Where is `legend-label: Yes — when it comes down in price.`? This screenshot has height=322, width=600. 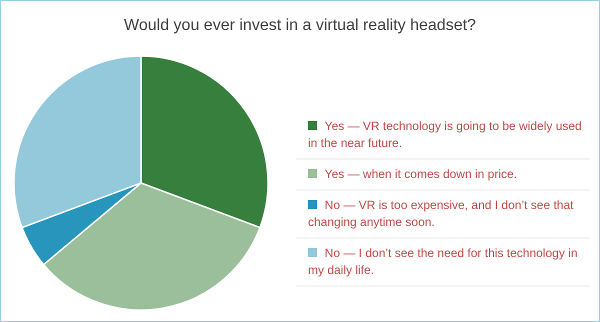 legend-label: Yes — when it comes down in price. is located at coordinates (412, 174).